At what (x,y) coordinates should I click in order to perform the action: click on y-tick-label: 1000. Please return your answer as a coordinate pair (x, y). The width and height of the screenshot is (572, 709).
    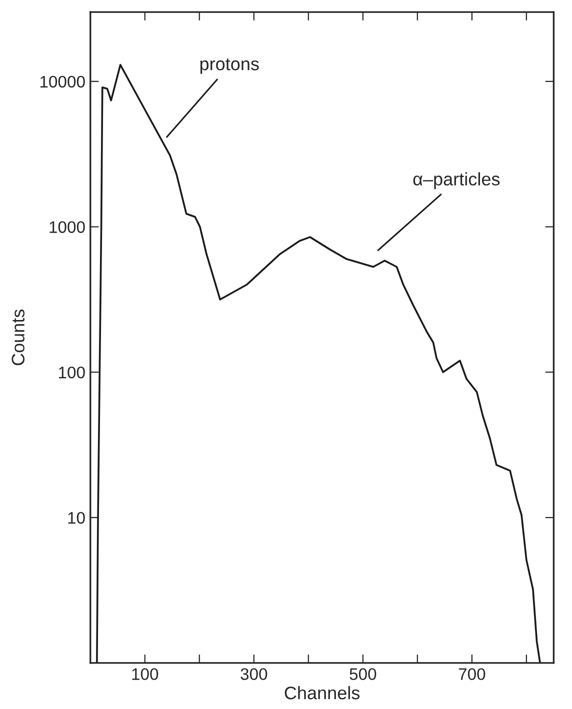
    Looking at the image, I should click on (67, 227).